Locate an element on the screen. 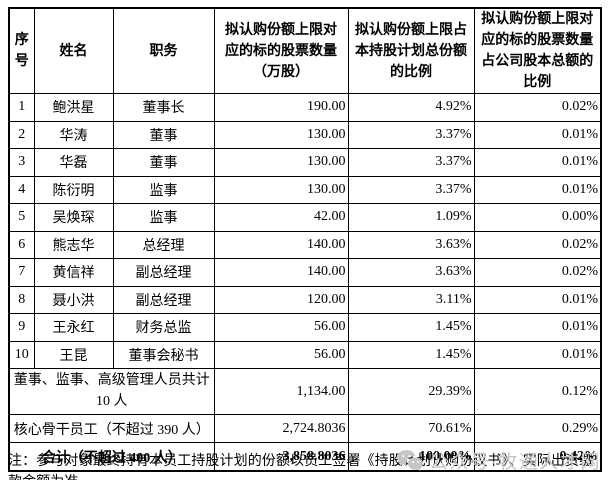  table-row: 9 王永红 财务总监 56.00 1.45% 0.01% is located at coordinates (305, 327).